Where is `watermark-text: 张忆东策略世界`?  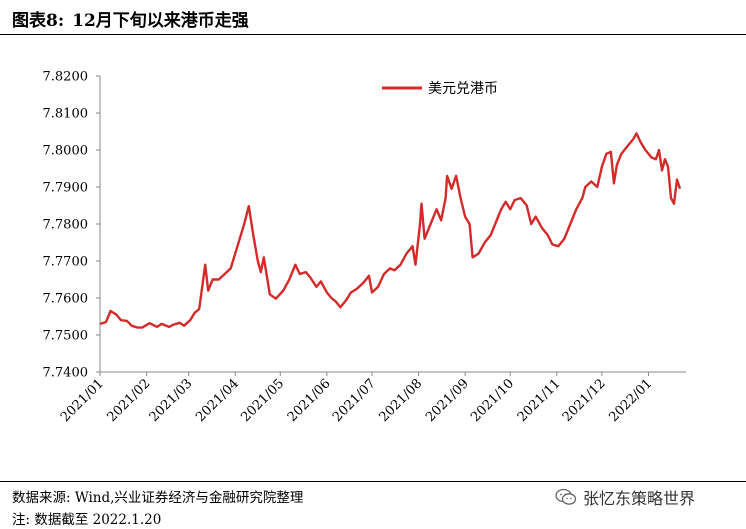 watermark-text: 张忆东策略世界 is located at coordinates (639, 498).